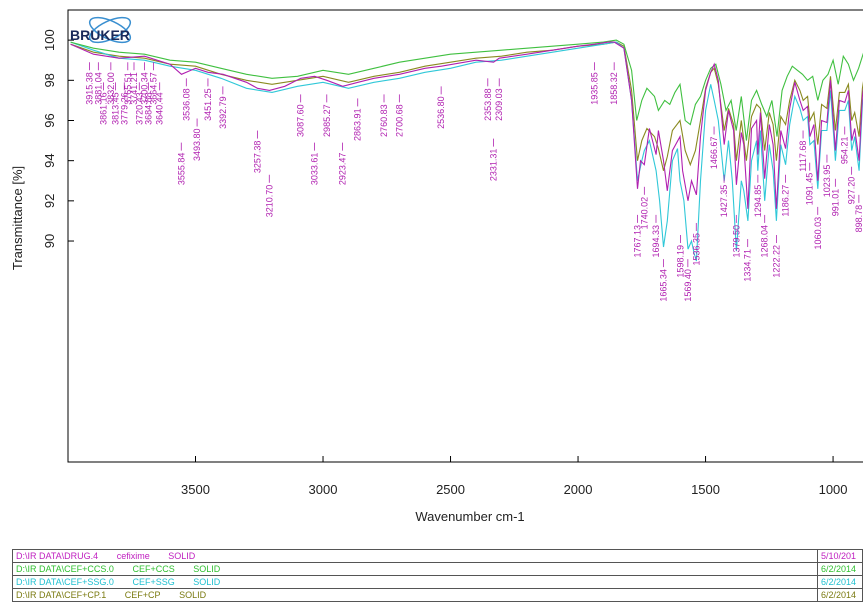  What do you see at coordinates (49, 80) in the screenshot?
I see `y-tick-label: 98` at bounding box center [49, 80].